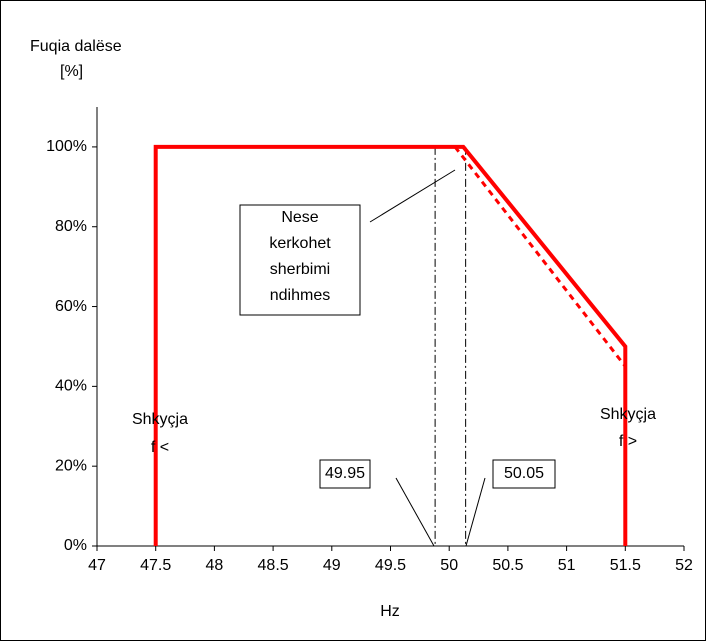 Image resolution: width=707 pixels, height=642 pixels. Describe the element at coordinates (684, 565) in the screenshot. I see `x-tick-label: 52` at that location.